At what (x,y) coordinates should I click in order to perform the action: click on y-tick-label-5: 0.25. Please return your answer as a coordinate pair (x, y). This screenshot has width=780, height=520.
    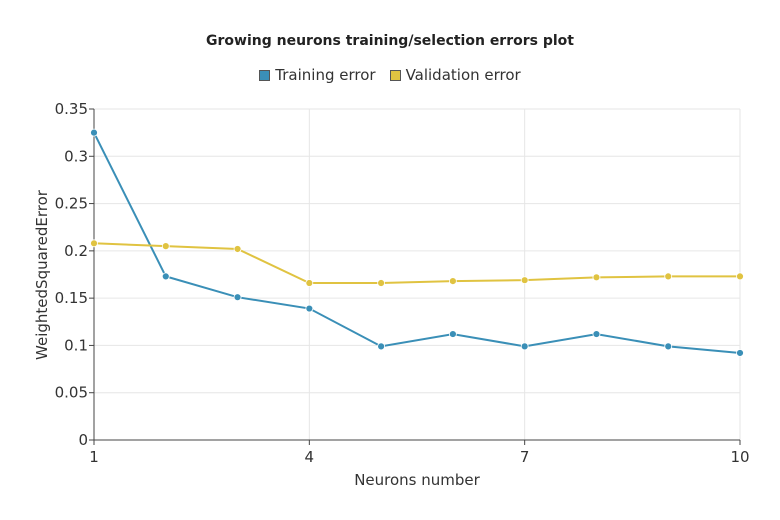
    Looking at the image, I should click on (71, 204).